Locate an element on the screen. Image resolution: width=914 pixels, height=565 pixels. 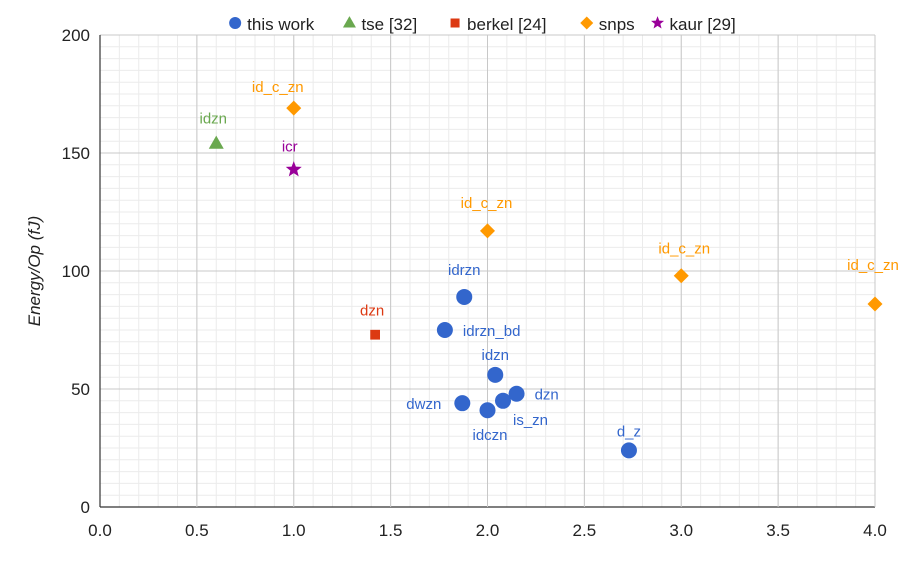
y-tick-label: 100 is located at coordinates (76, 271).